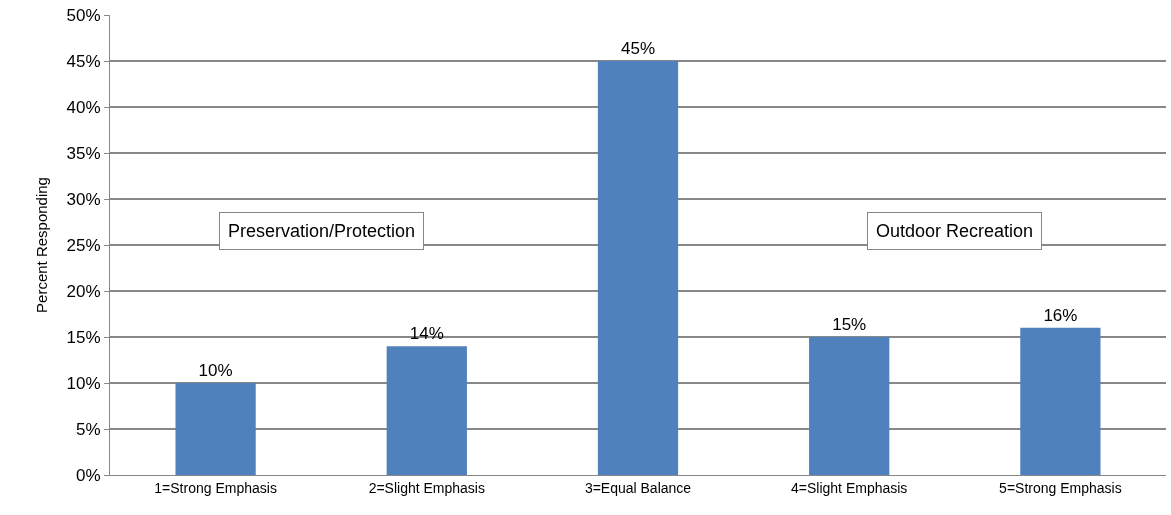 The height and width of the screenshot is (515, 1171). Describe the element at coordinates (638, 48) in the screenshot. I see `data-label: 45%` at that location.